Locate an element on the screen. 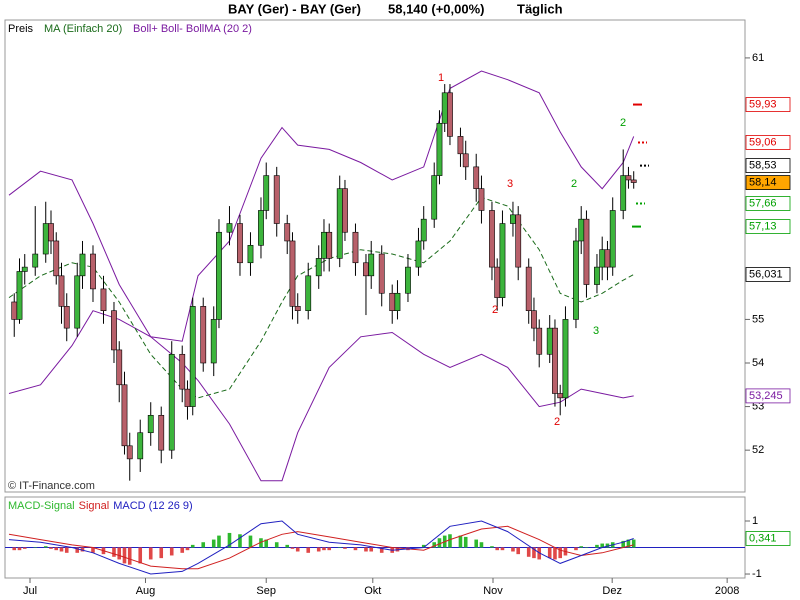  macd-line is located at coordinates (321, 547).